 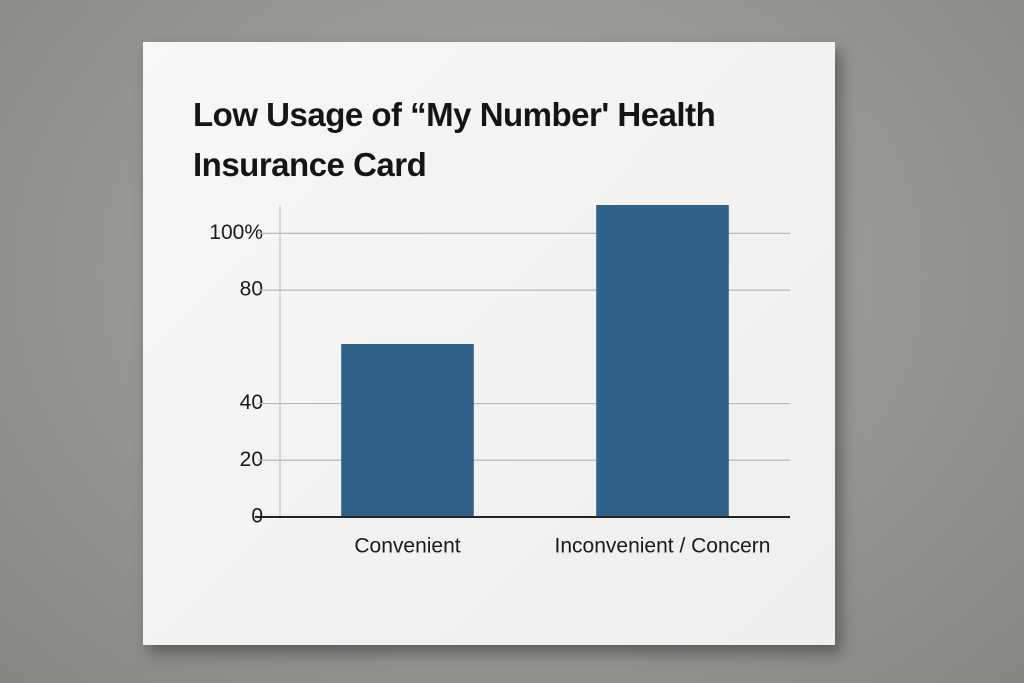 I want to click on y-tick-label: 100%, so click(x=236, y=232).